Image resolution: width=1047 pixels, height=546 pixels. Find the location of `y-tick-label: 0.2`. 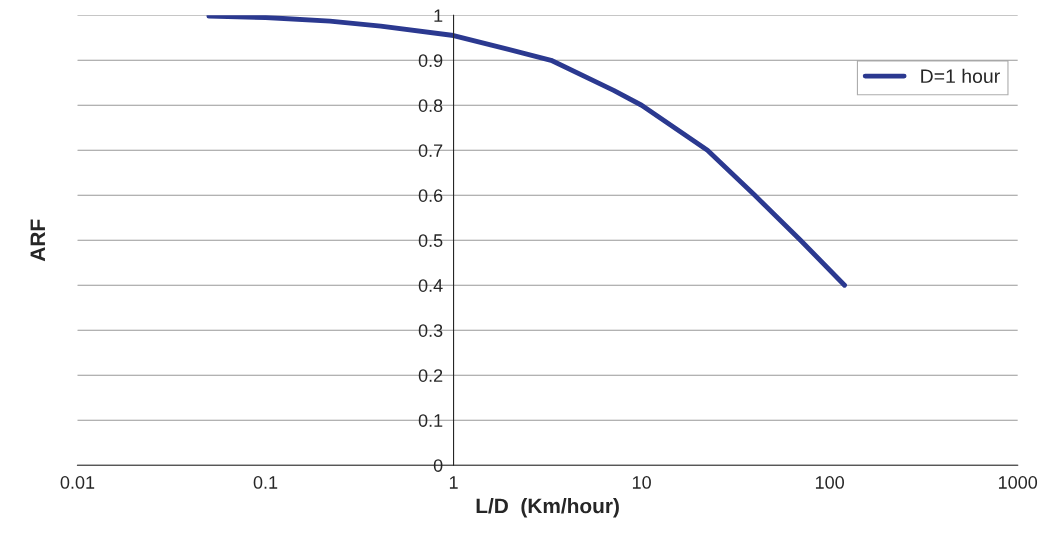

y-tick-label: 0.2 is located at coordinates (430, 375).